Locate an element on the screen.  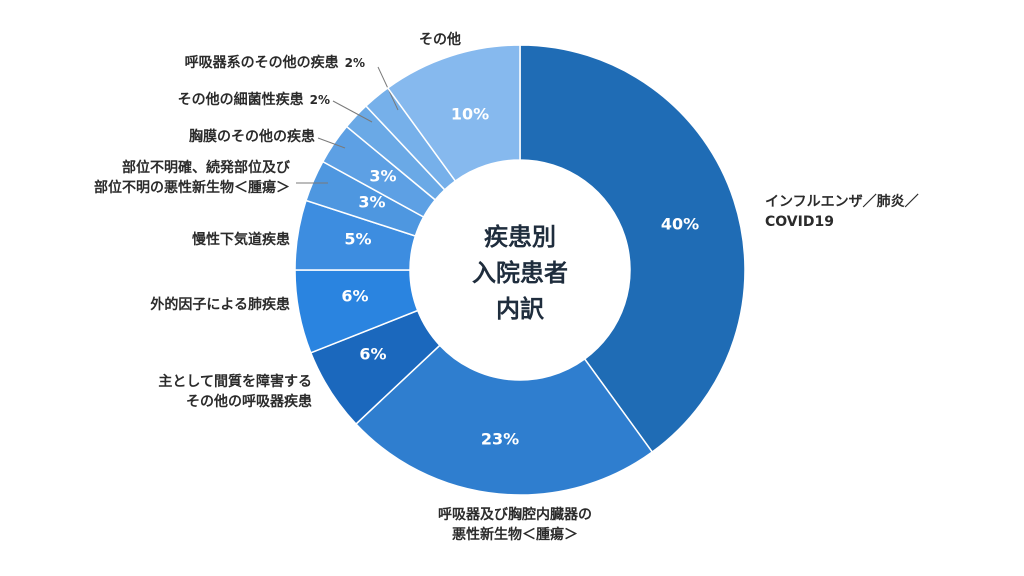
category-label: COVID19 is located at coordinates (799, 222).